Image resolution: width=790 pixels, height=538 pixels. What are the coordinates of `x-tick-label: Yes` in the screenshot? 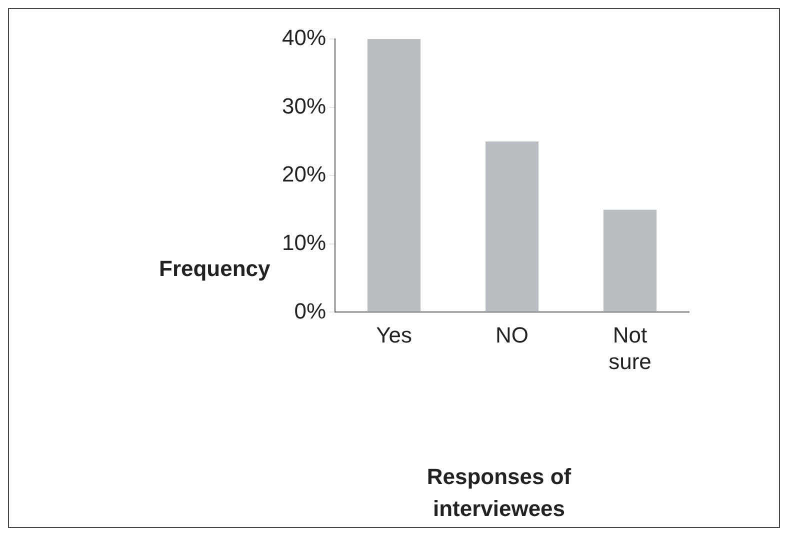 It's located at (394, 335).